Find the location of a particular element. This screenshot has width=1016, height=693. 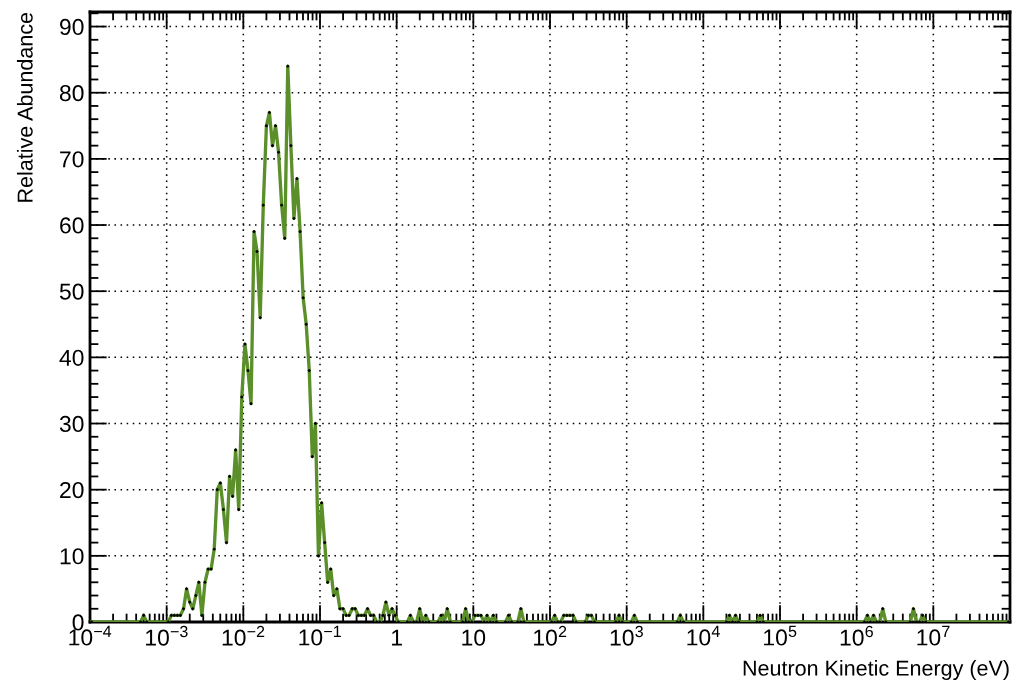

x-tick-label: 10$^{4}$ is located at coordinates (703, 635).